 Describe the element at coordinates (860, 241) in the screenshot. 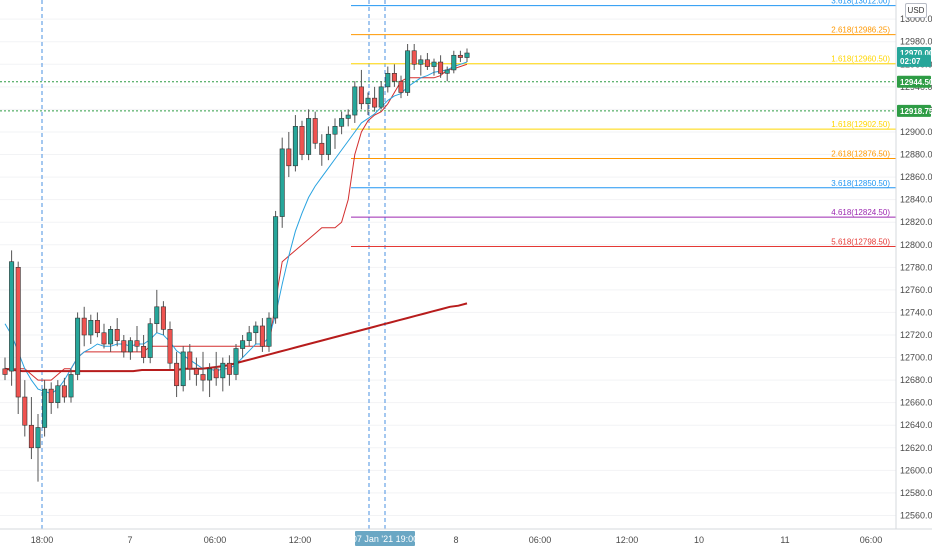

I see `fib-level-label: 5.618(12798.50)` at that location.